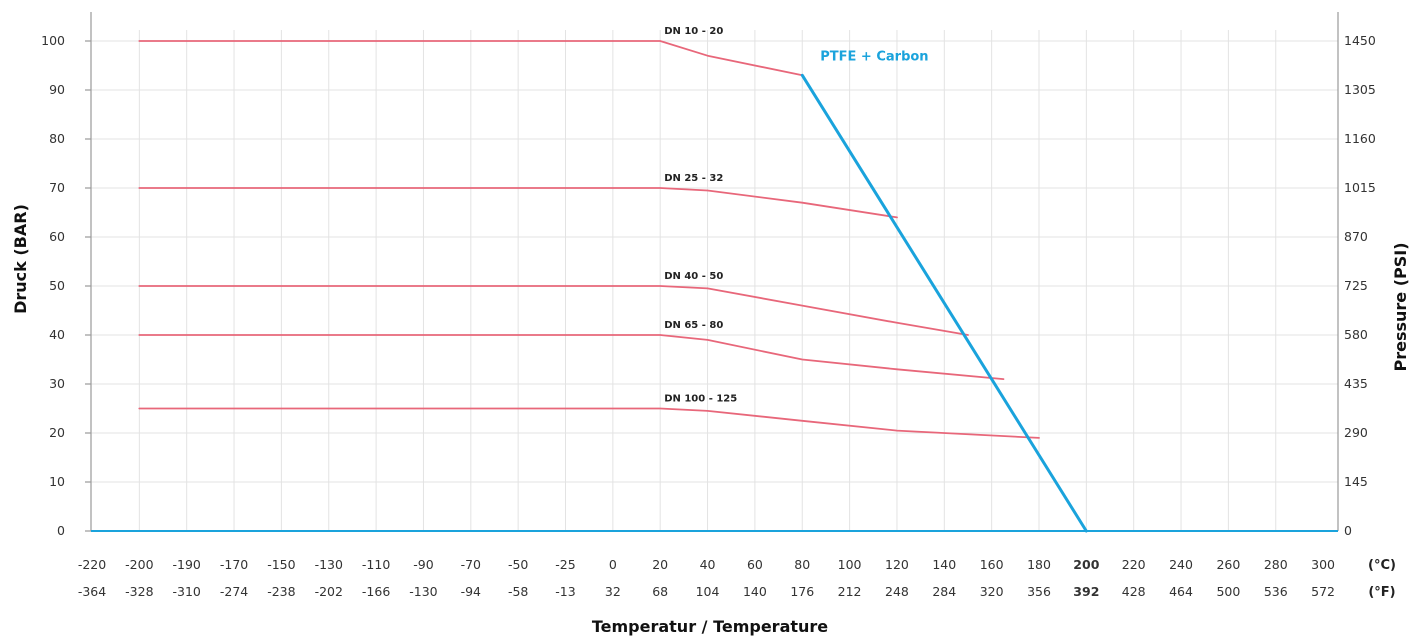 Image resolution: width=1424 pixels, height=639 pixels. Describe the element at coordinates (1323, 591) in the screenshot. I see `x-tick-label-fahrenheit: 572` at that location.